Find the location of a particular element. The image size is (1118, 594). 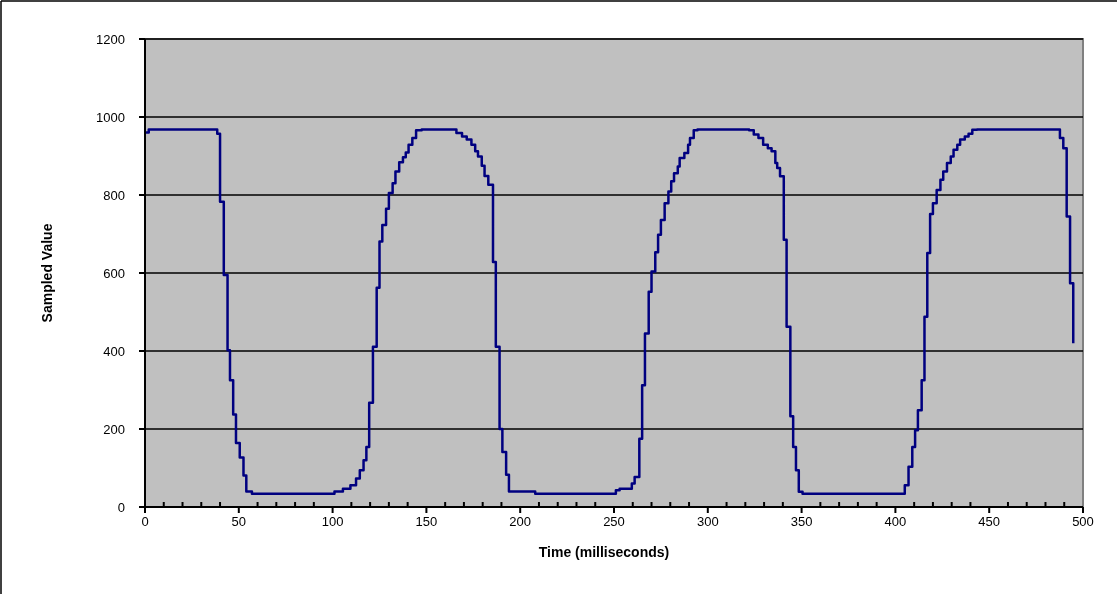

x-tick-label: 250 is located at coordinates (614, 521).